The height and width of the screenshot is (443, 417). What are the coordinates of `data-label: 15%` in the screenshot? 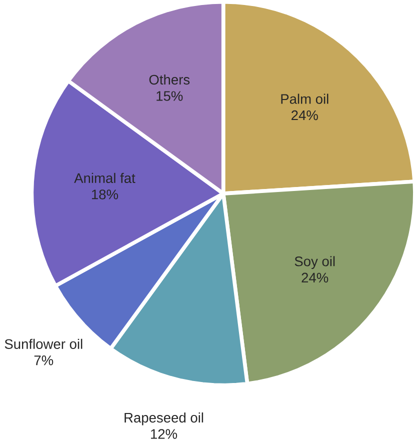 It's located at (169, 96).